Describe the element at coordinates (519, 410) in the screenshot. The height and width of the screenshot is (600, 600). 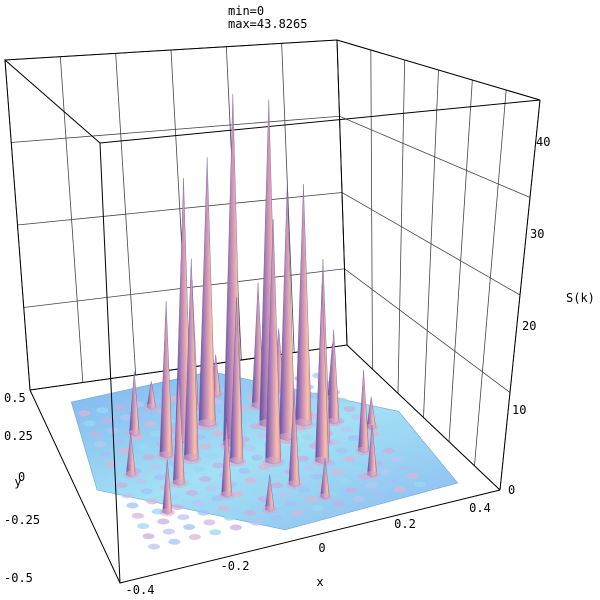
I see `z-tick-label: 10` at that location.